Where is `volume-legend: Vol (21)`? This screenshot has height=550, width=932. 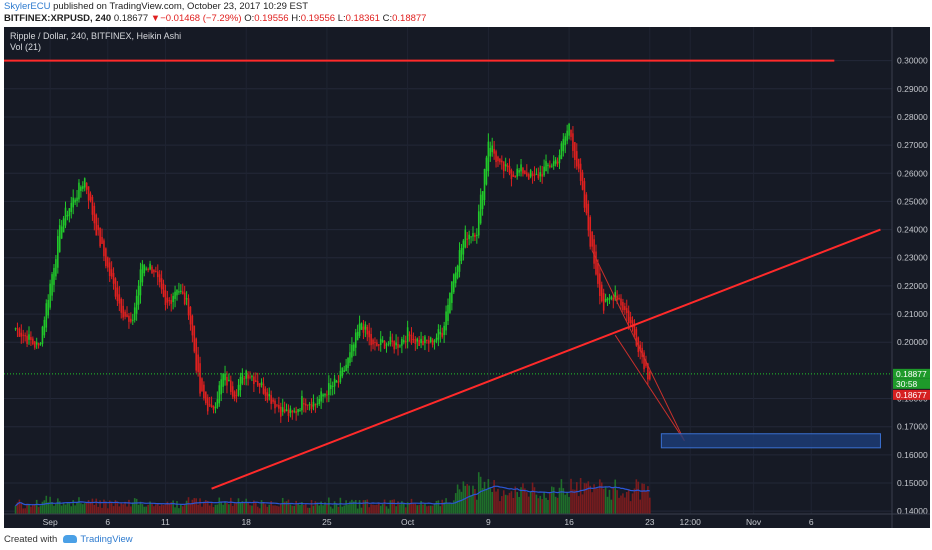
volume-legend: Vol (21) is located at coordinates (26, 47).